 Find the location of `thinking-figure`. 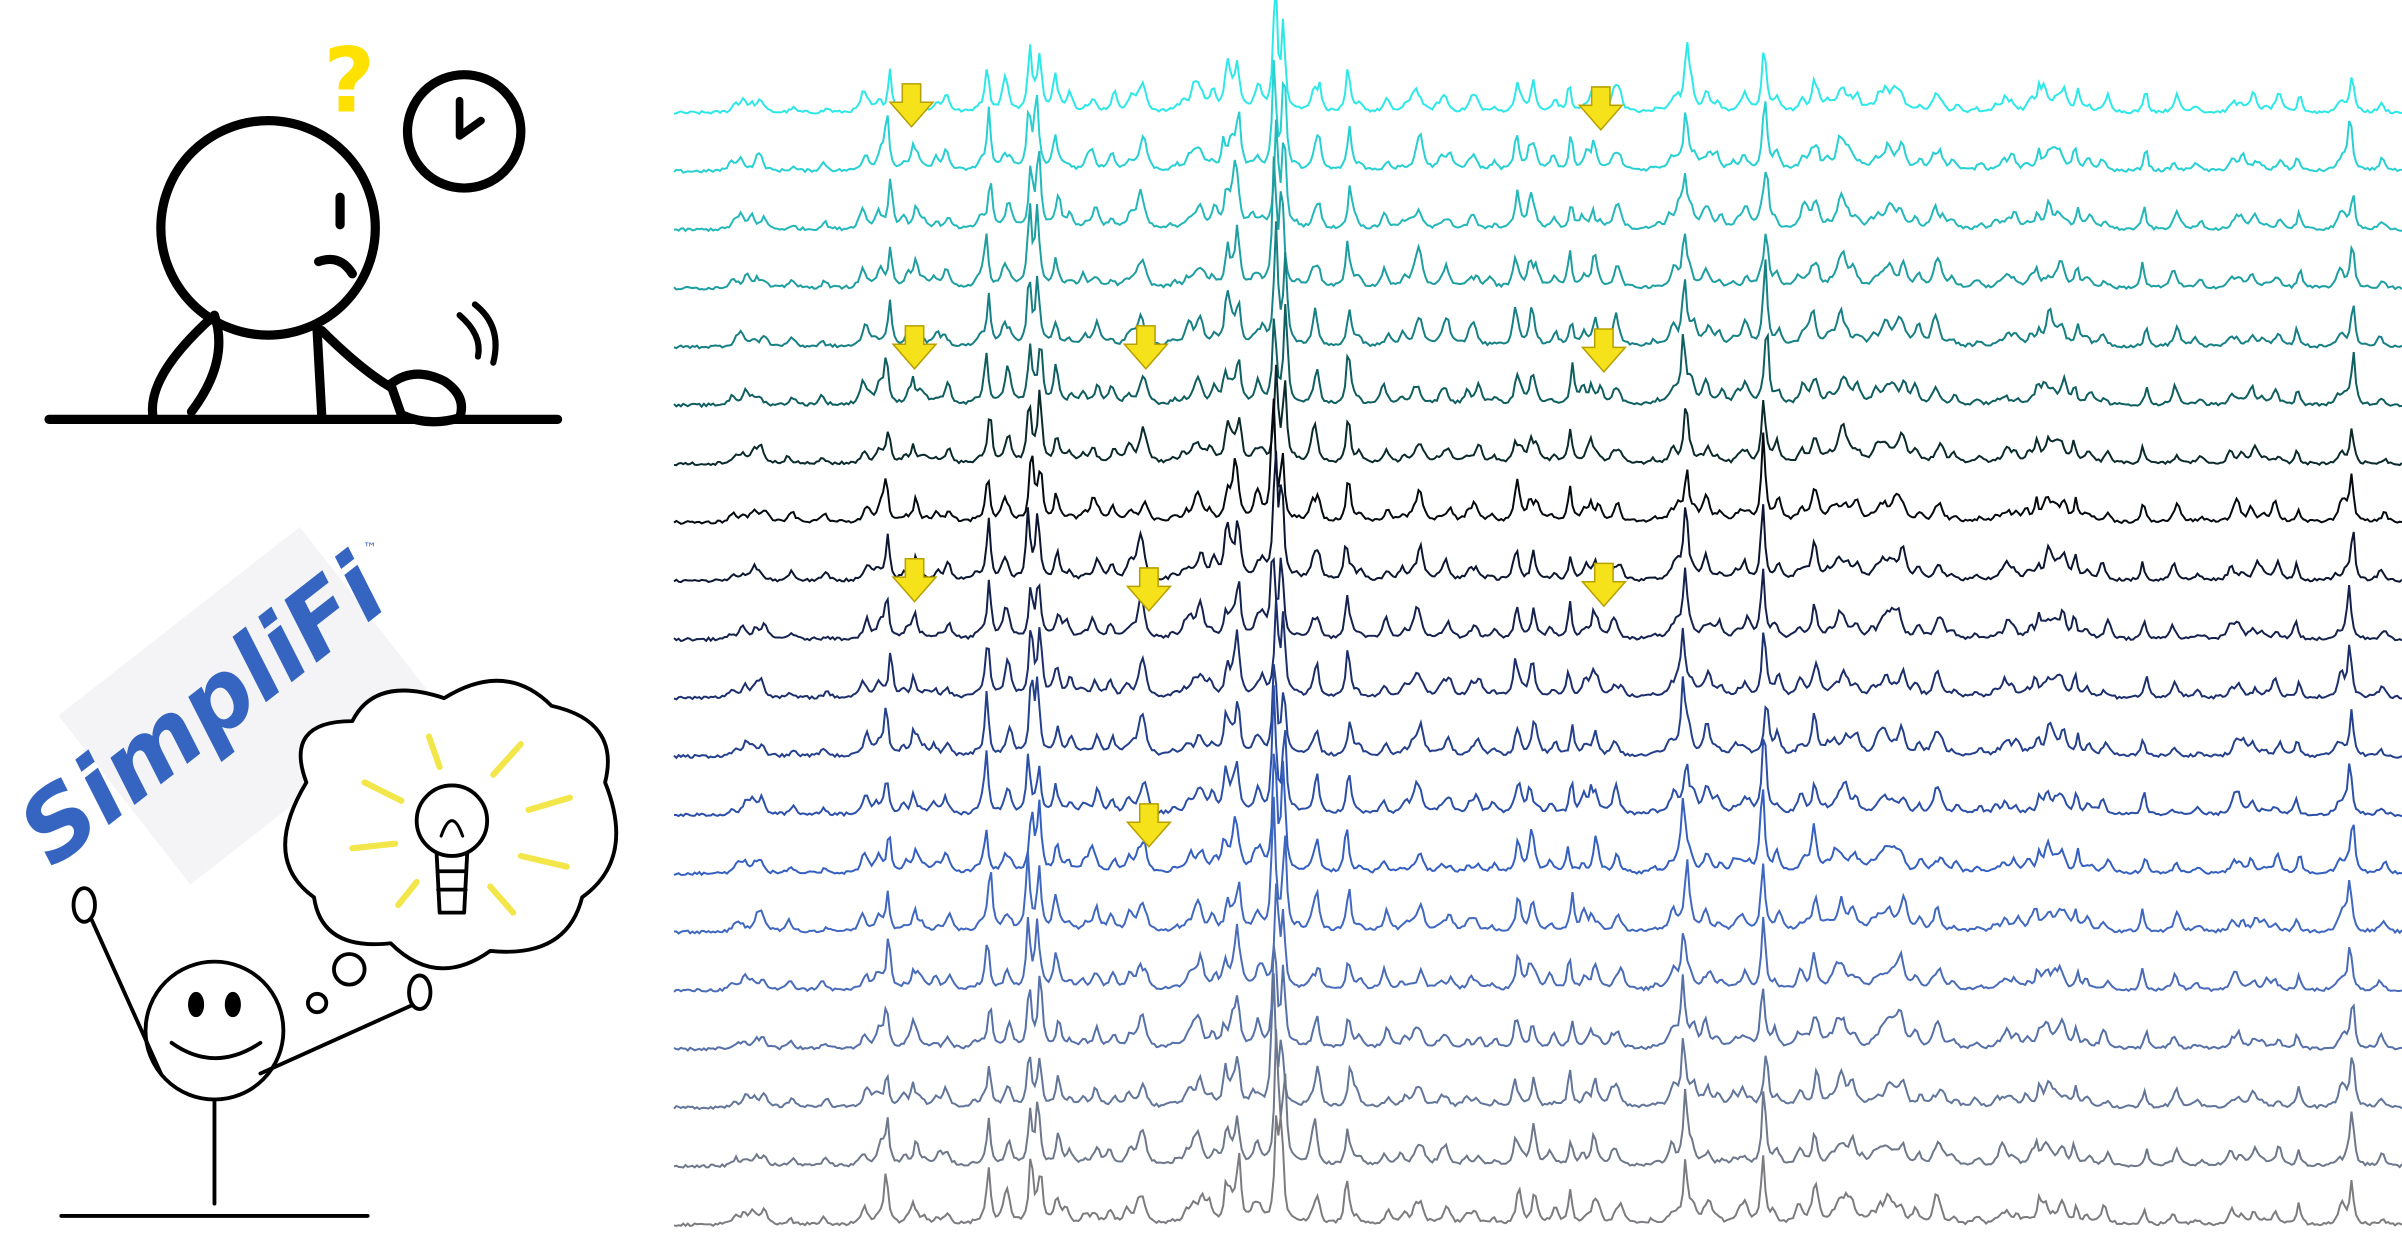

thinking-figure is located at coordinates (303, 248).